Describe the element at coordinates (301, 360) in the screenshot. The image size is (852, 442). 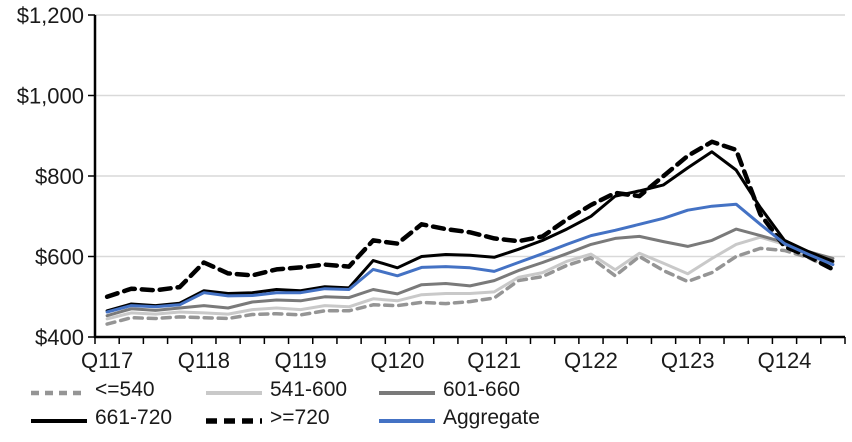
I see `x-axis-label: Q119` at that location.